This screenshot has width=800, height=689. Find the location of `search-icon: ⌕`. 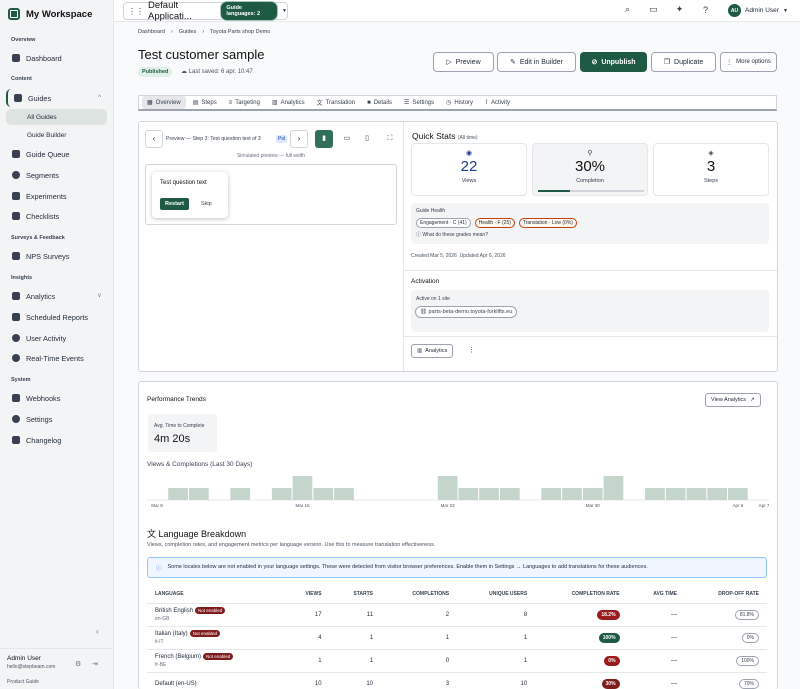

search-icon: ⌕ is located at coordinates (627, 9).